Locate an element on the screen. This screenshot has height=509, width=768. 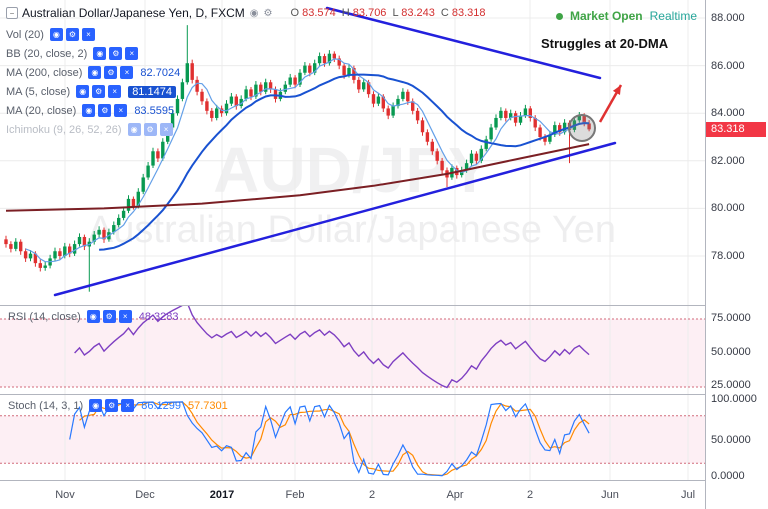
time-axis: Nov Dec 2017 Feb 2 Apr 2 Jun Jul is located at coordinates (352, 494).